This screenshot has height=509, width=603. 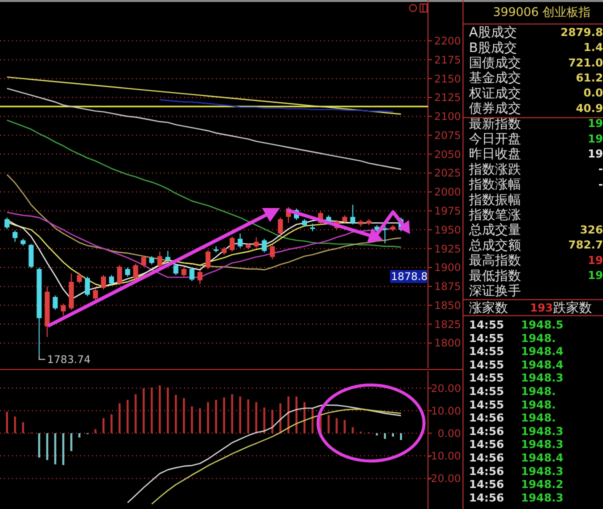 I want to click on y-tick-label: -20.00, so click(x=444, y=479).